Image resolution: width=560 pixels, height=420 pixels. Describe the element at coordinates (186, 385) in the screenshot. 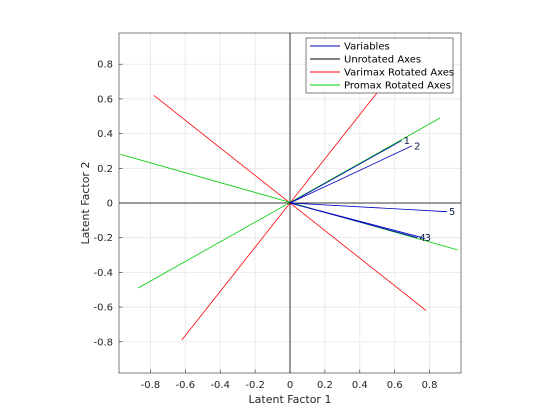

I see `x-tick-label: -0.6` at that location.